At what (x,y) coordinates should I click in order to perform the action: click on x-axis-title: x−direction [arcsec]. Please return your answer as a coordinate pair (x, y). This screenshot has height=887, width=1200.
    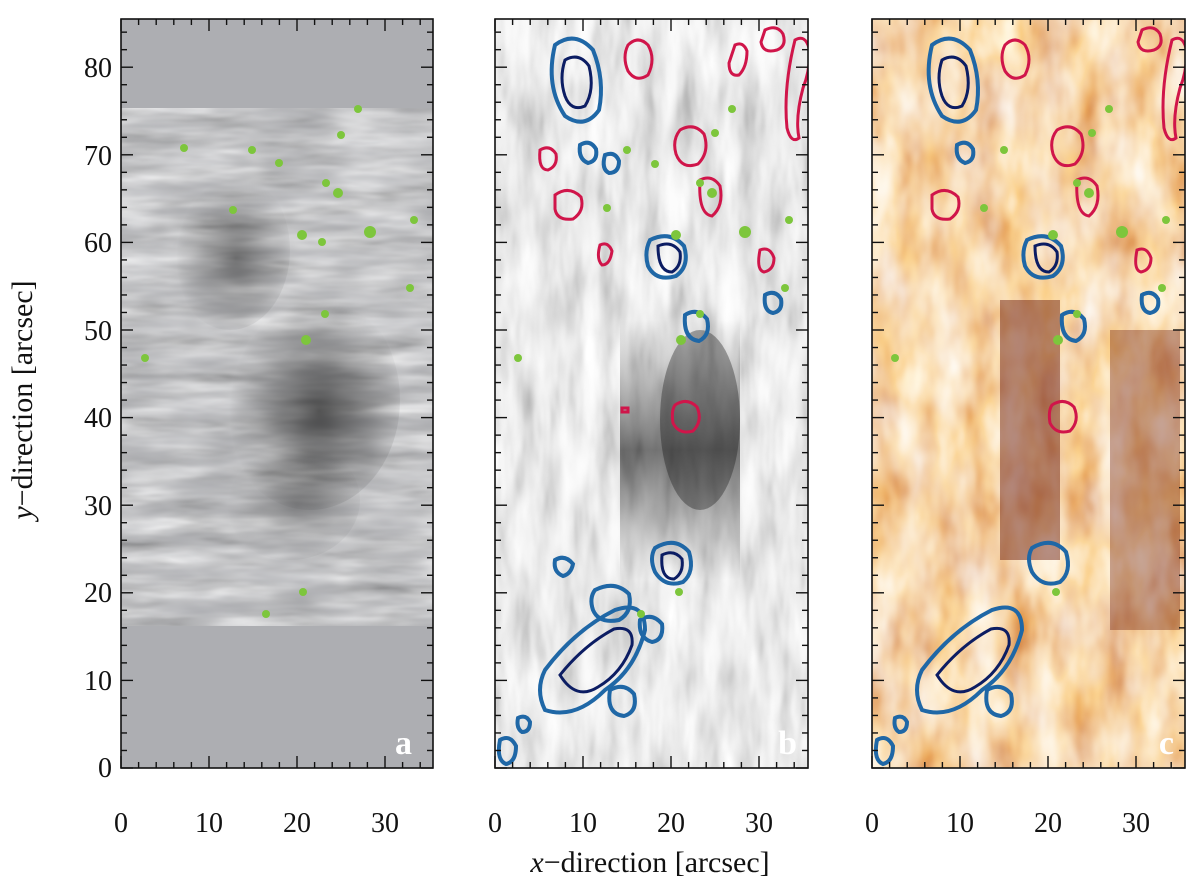
    Looking at the image, I should click on (649, 862).